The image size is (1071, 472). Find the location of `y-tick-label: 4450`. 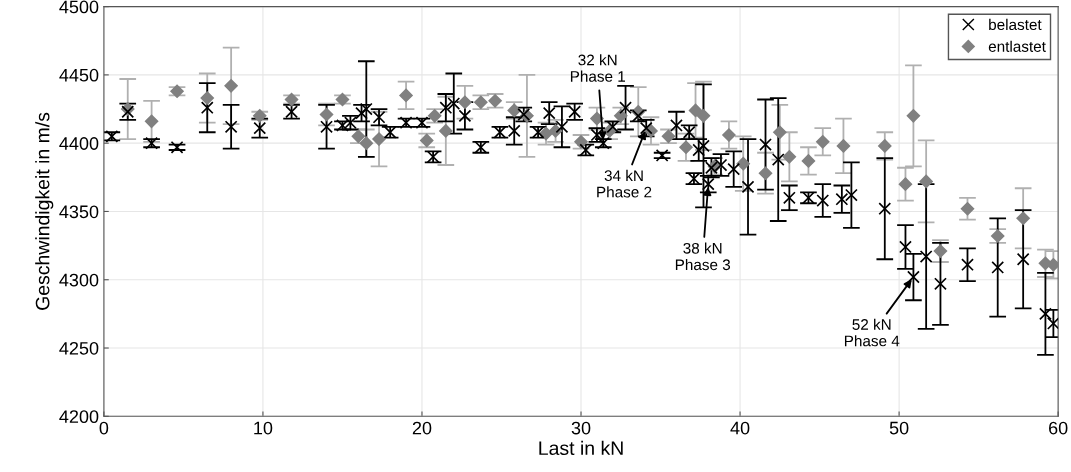

y-tick-label: 4450 is located at coordinates (79, 75).